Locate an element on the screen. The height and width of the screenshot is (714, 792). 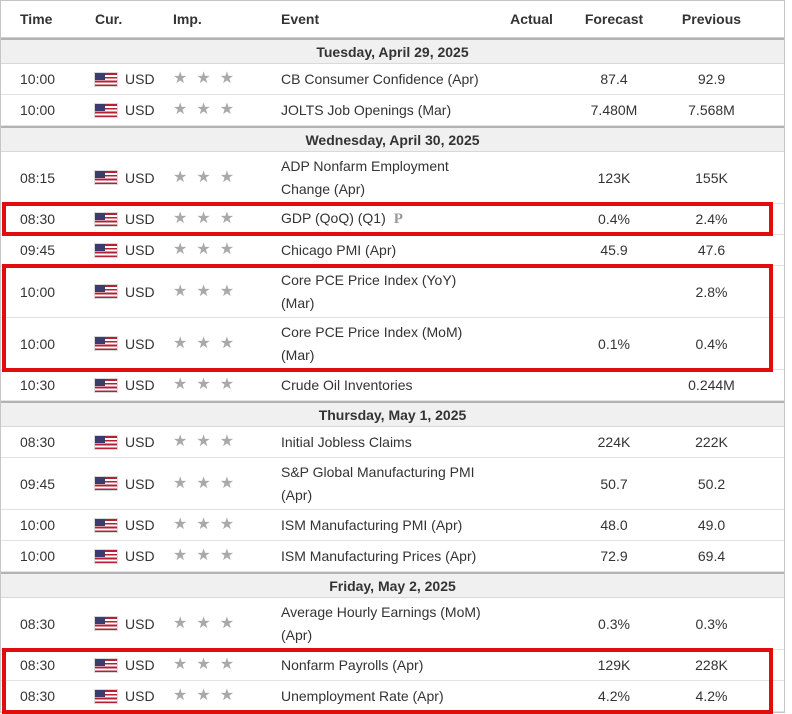
event-link: Chicago PMI (Apr) is located at coordinates (339, 249).